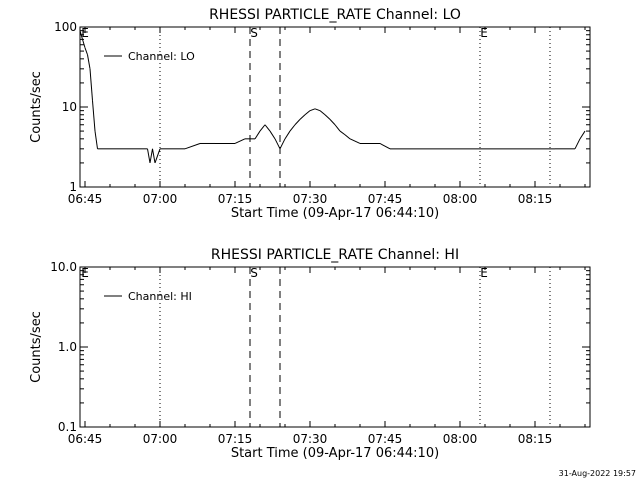 This screenshot has width=640, height=480. What do you see at coordinates (335, 255) in the screenshot?
I see `chart-title: RHESSI PARTICLE_RATE Channel: HI` at bounding box center [335, 255].